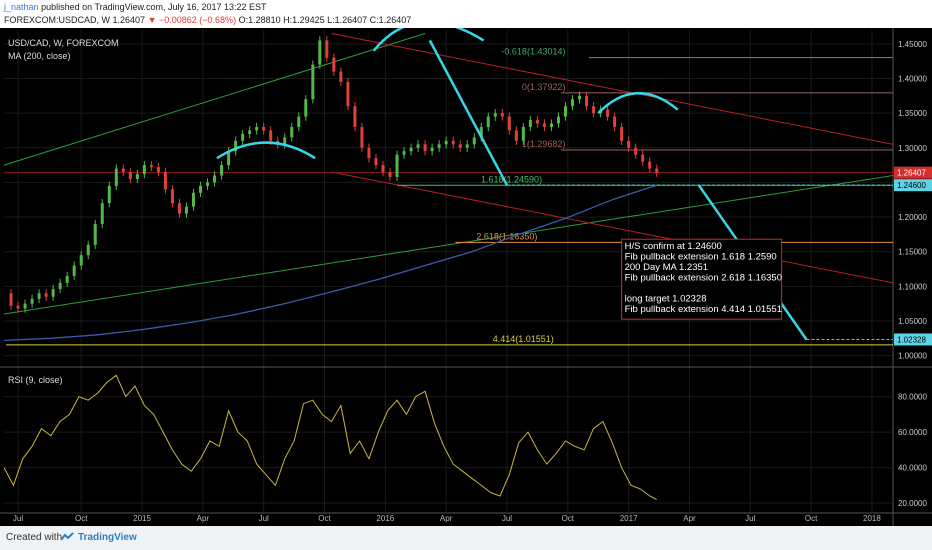  I want to click on last-price: 1.26407, so click(129, 20).